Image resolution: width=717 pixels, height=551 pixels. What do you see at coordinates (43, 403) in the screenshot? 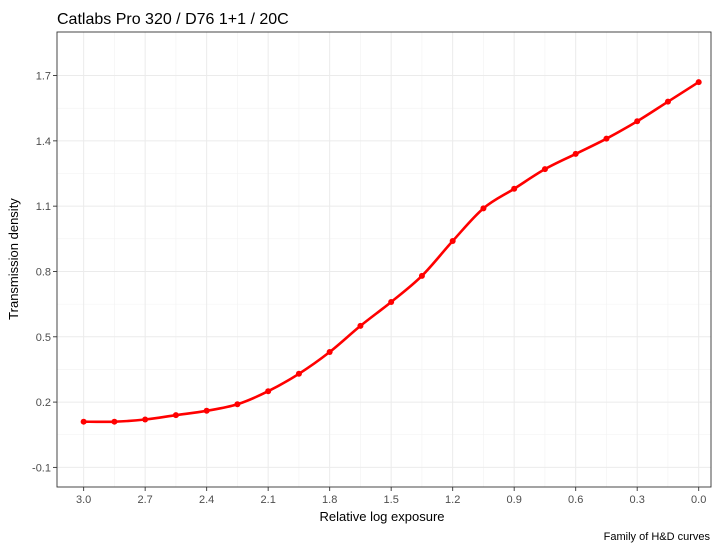
I see `y-tick-label: 0.2` at bounding box center [43, 403].